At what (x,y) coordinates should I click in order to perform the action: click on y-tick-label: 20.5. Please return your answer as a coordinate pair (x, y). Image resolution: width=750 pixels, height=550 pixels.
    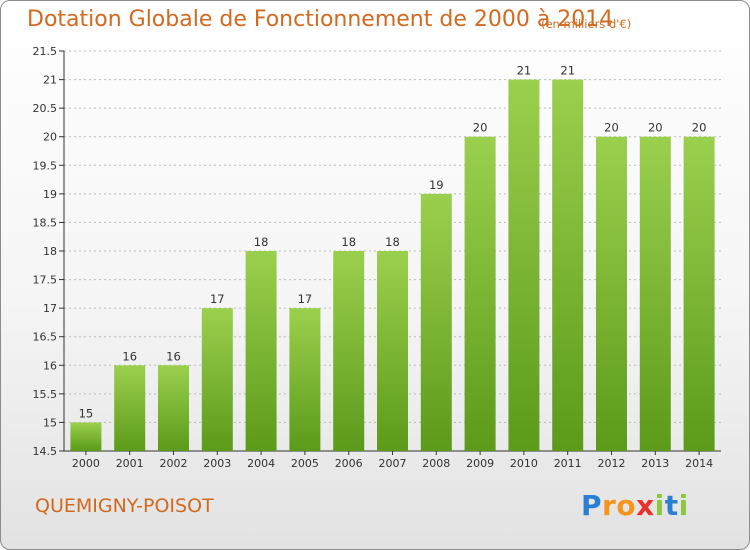
    Looking at the image, I should click on (45, 108).